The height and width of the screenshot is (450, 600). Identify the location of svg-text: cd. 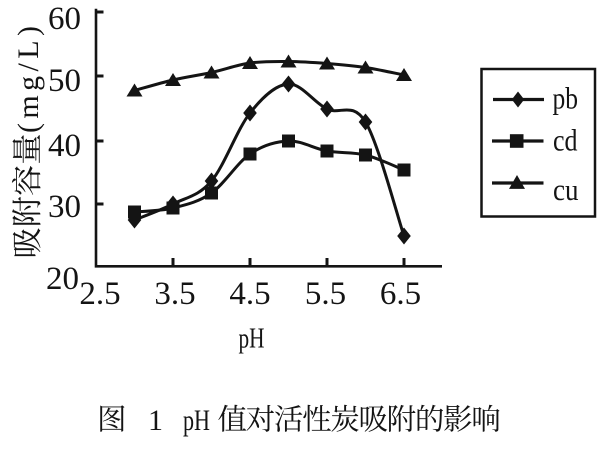
(565, 140).